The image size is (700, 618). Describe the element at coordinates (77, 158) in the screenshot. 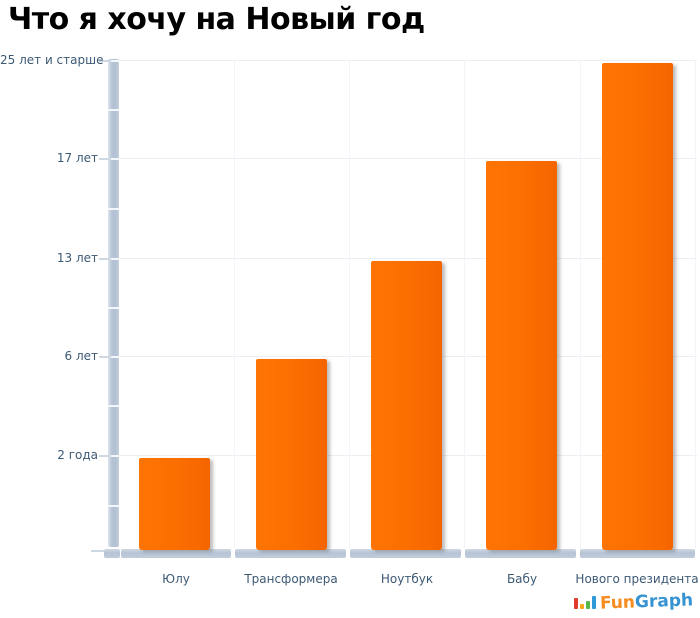

I see `y-axis-label: 17 лет` at that location.